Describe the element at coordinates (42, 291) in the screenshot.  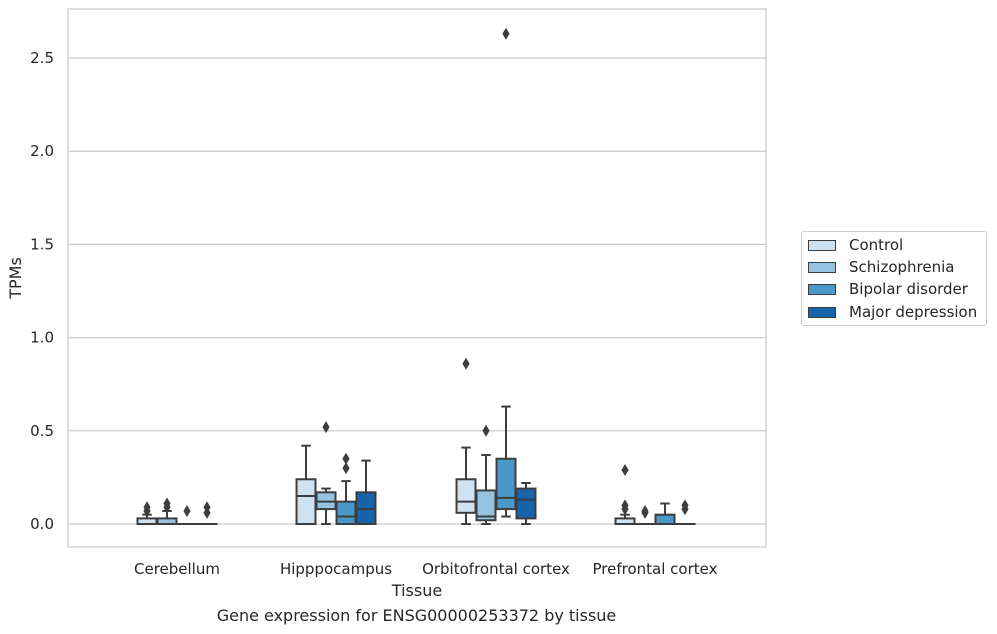
I see `y-tick-labels: 0.0 0.5 1.0 1.5 2.0 2.5` at that location.